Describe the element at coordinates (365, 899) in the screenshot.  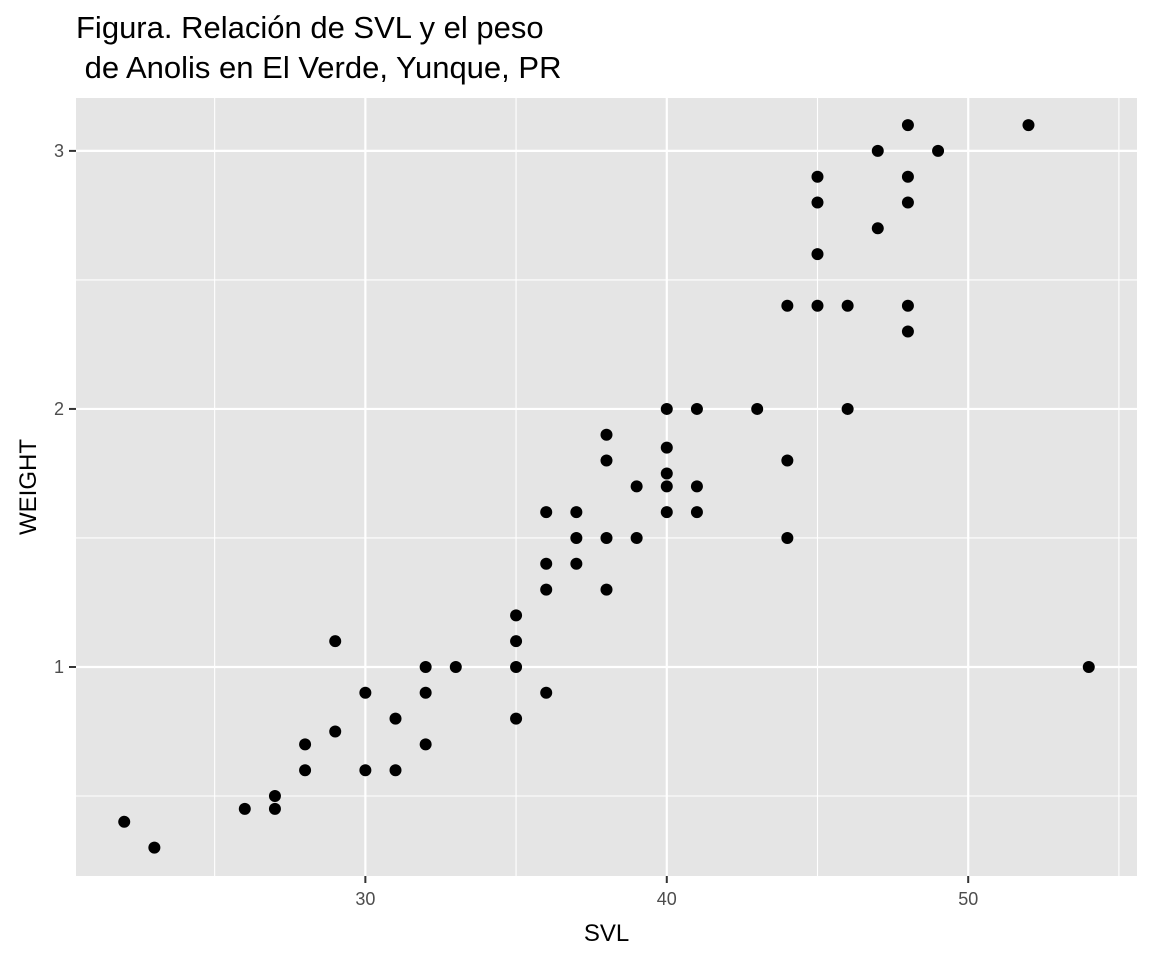
I see `x-tick-label: 30` at that location.